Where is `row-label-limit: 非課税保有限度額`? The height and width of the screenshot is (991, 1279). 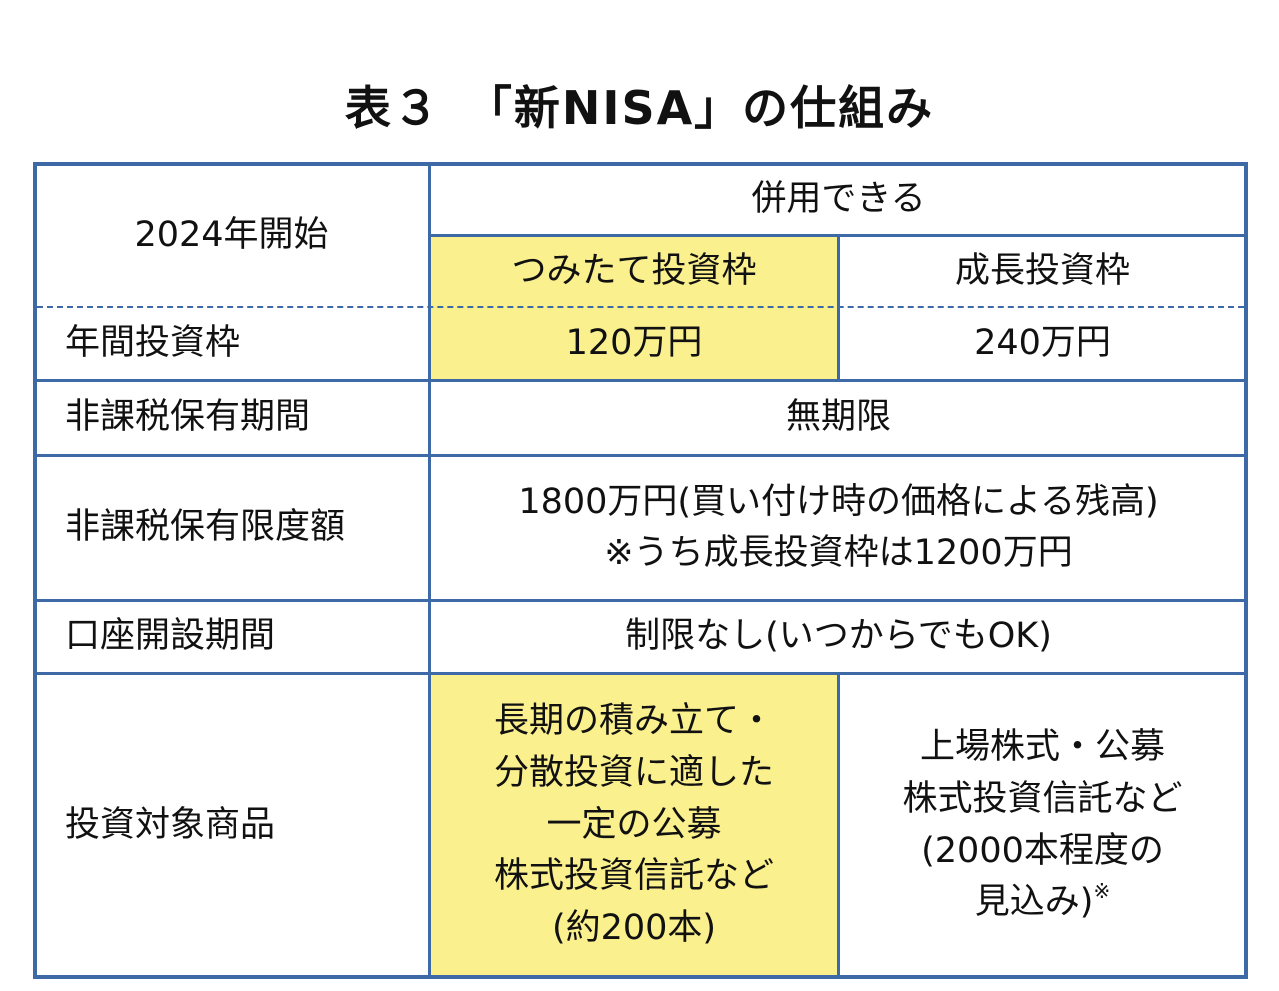 row-label-limit: 非課税保有限度額 is located at coordinates (205, 527).